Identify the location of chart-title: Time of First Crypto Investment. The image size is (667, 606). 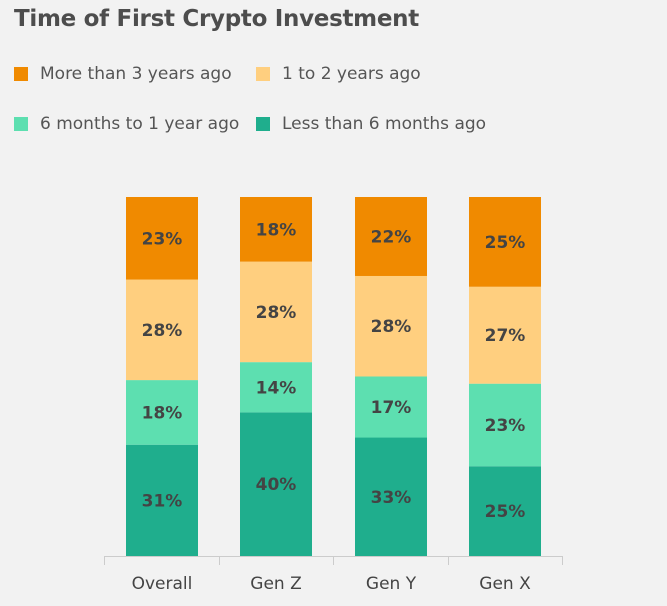
(216, 19).